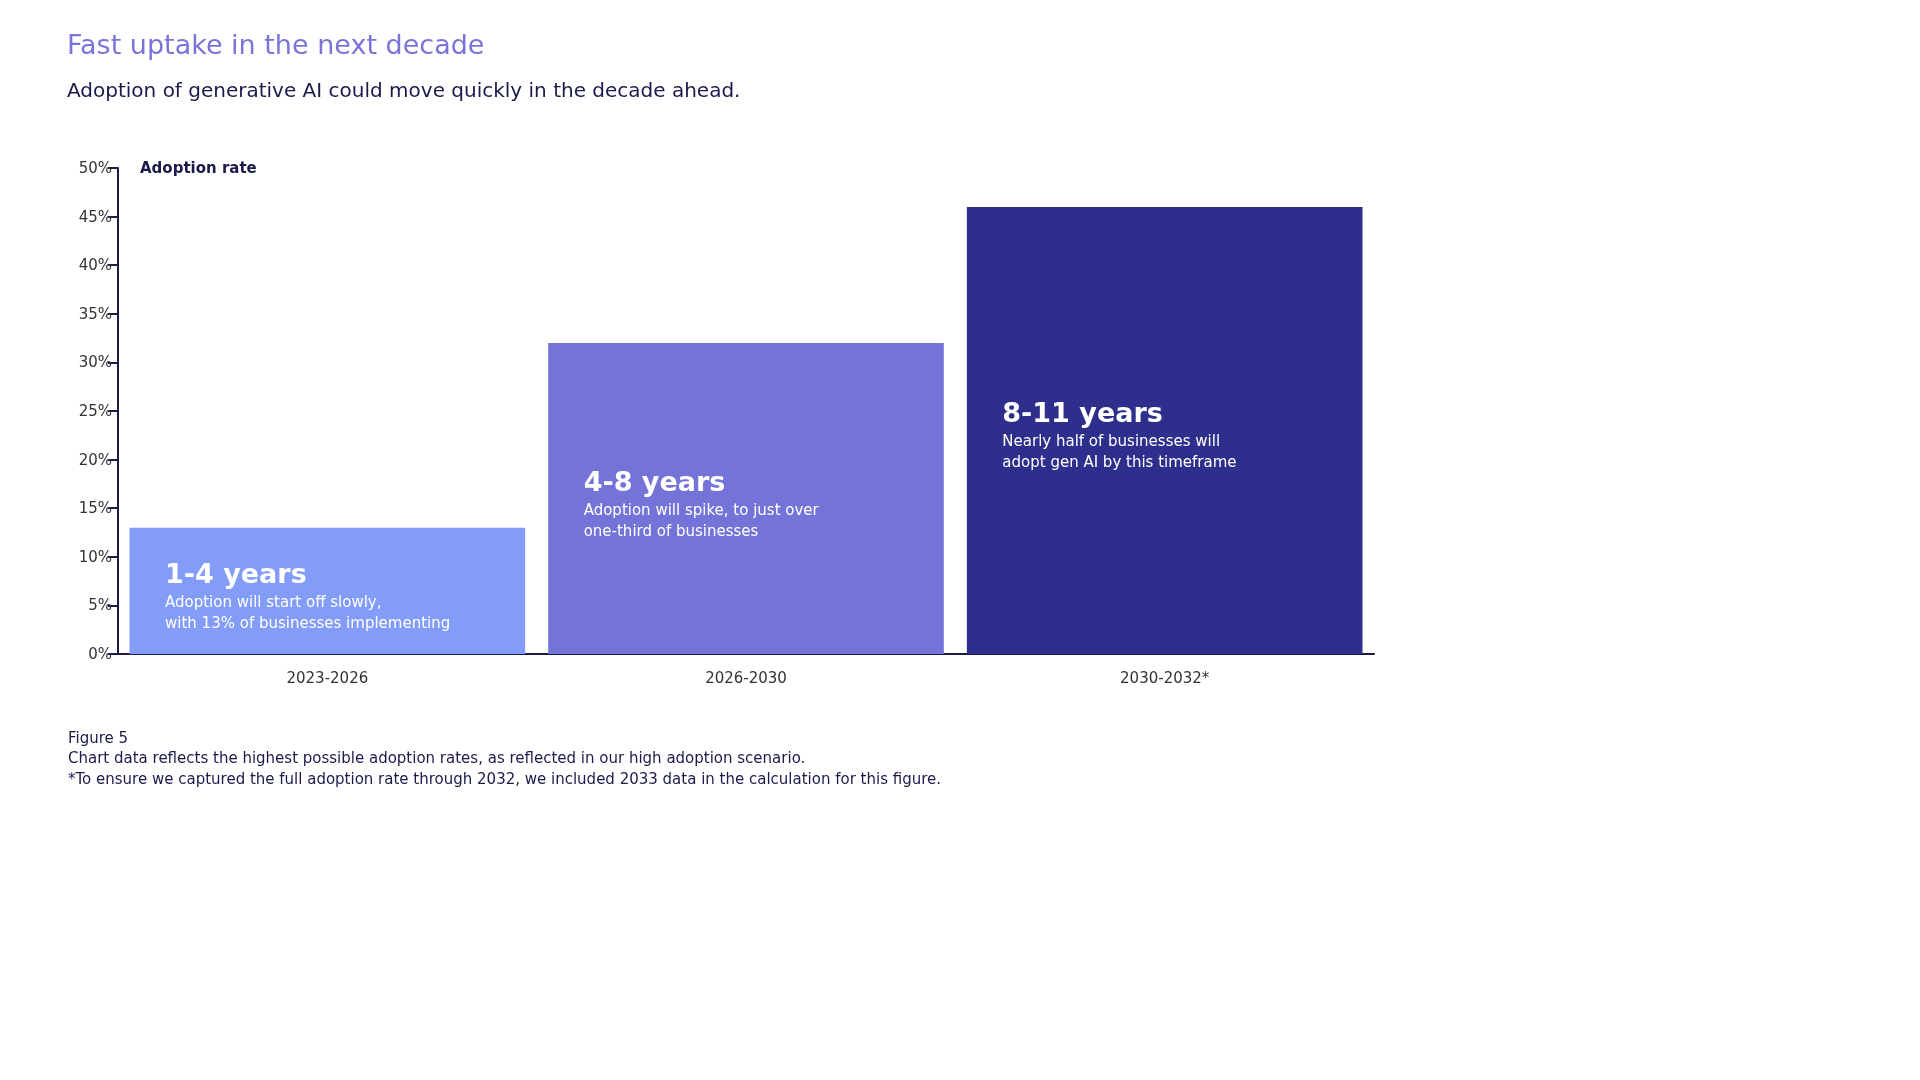 Image resolution: width=1920 pixels, height=1080 pixels. I want to click on y-tick-label: 0%, so click(100, 654).